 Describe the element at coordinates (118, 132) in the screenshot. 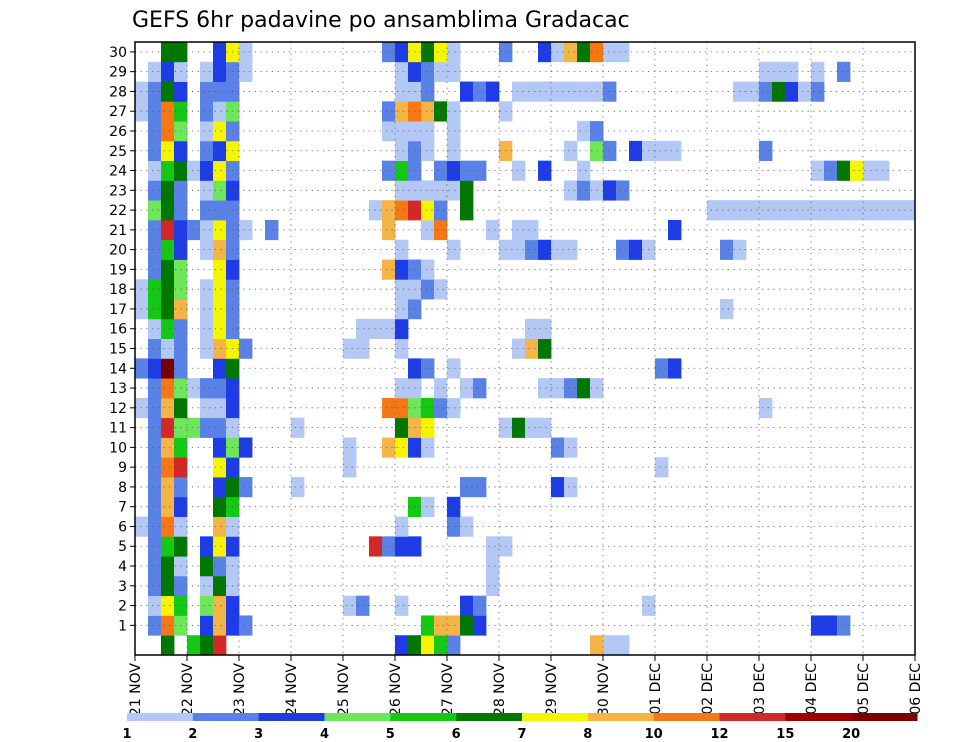

I see `y-tick-label: 26` at that location.